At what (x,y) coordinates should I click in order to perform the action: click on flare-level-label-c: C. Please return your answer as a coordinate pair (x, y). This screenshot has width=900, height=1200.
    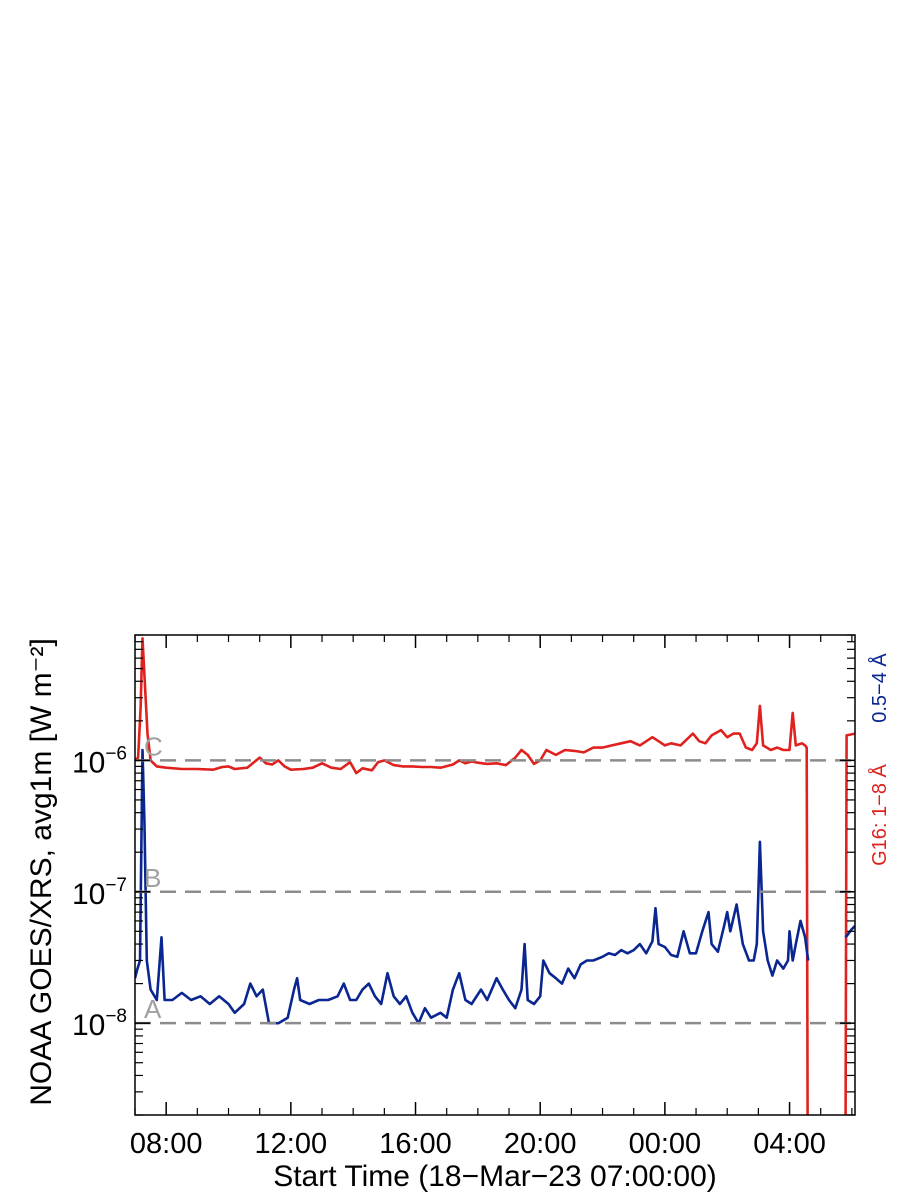
    Looking at the image, I should click on (153, 746).